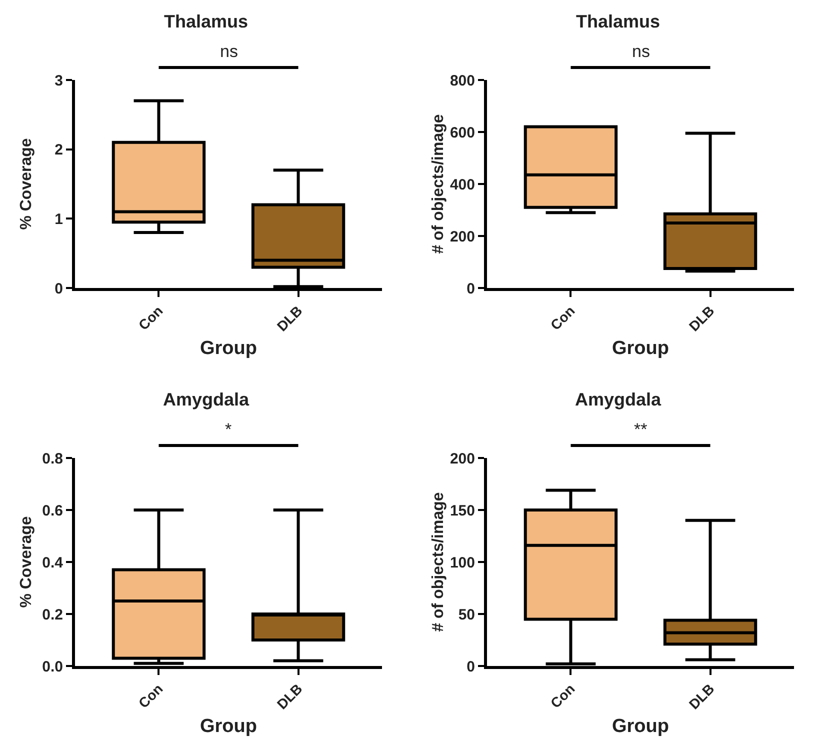 The image size is (824, 756). I want to click on y-tick-label: 0.4, so click(53, 563).